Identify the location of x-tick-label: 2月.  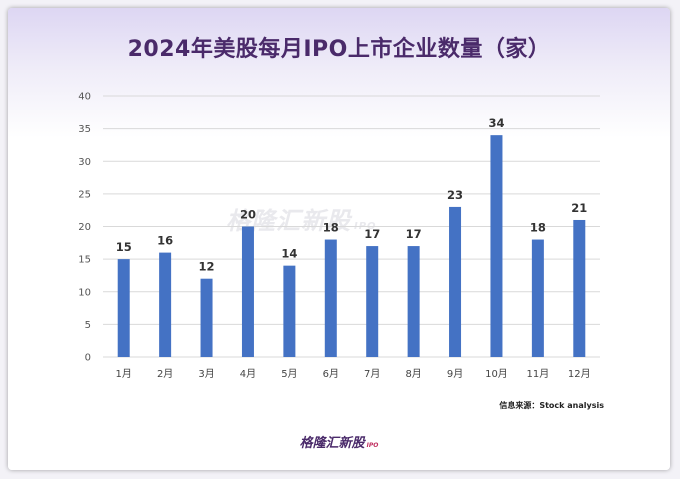
(165, 374).